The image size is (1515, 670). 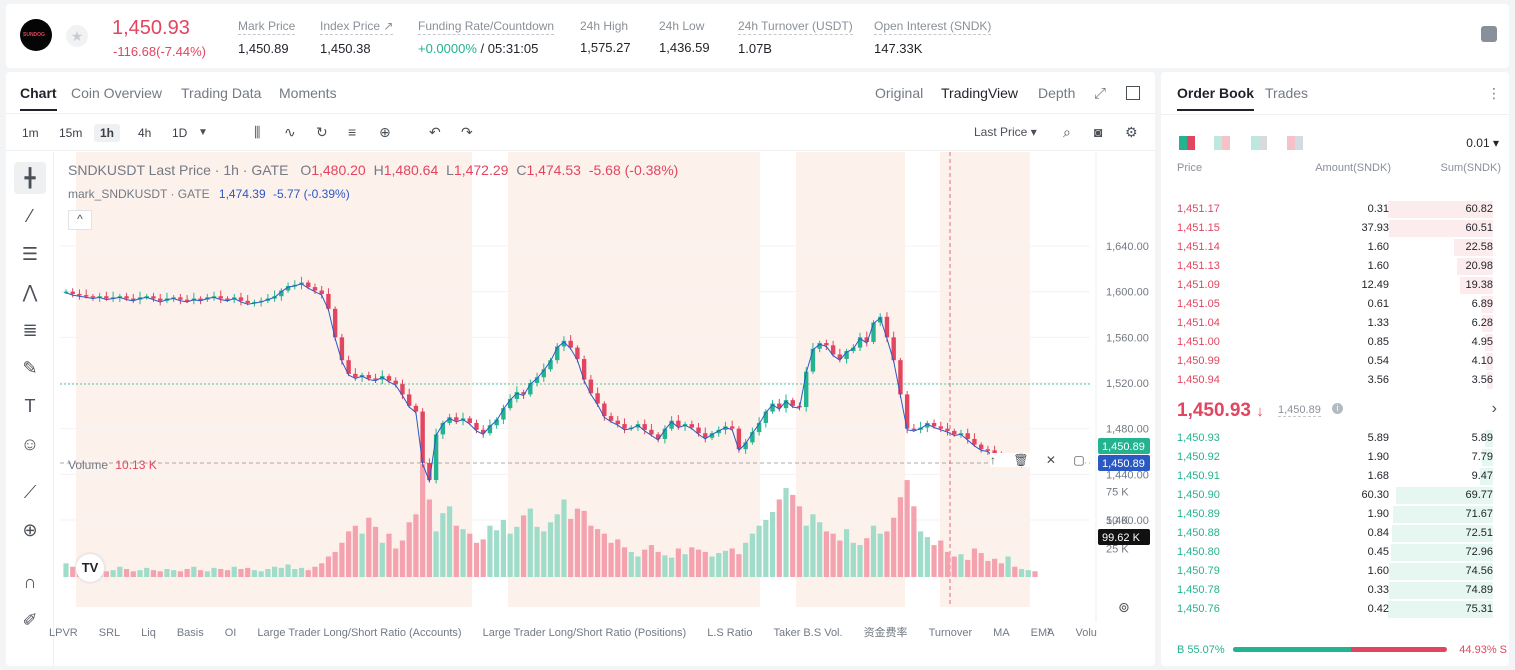 I want to click on maximize-pane-icon: ▢, so click(x=1079, y=460).